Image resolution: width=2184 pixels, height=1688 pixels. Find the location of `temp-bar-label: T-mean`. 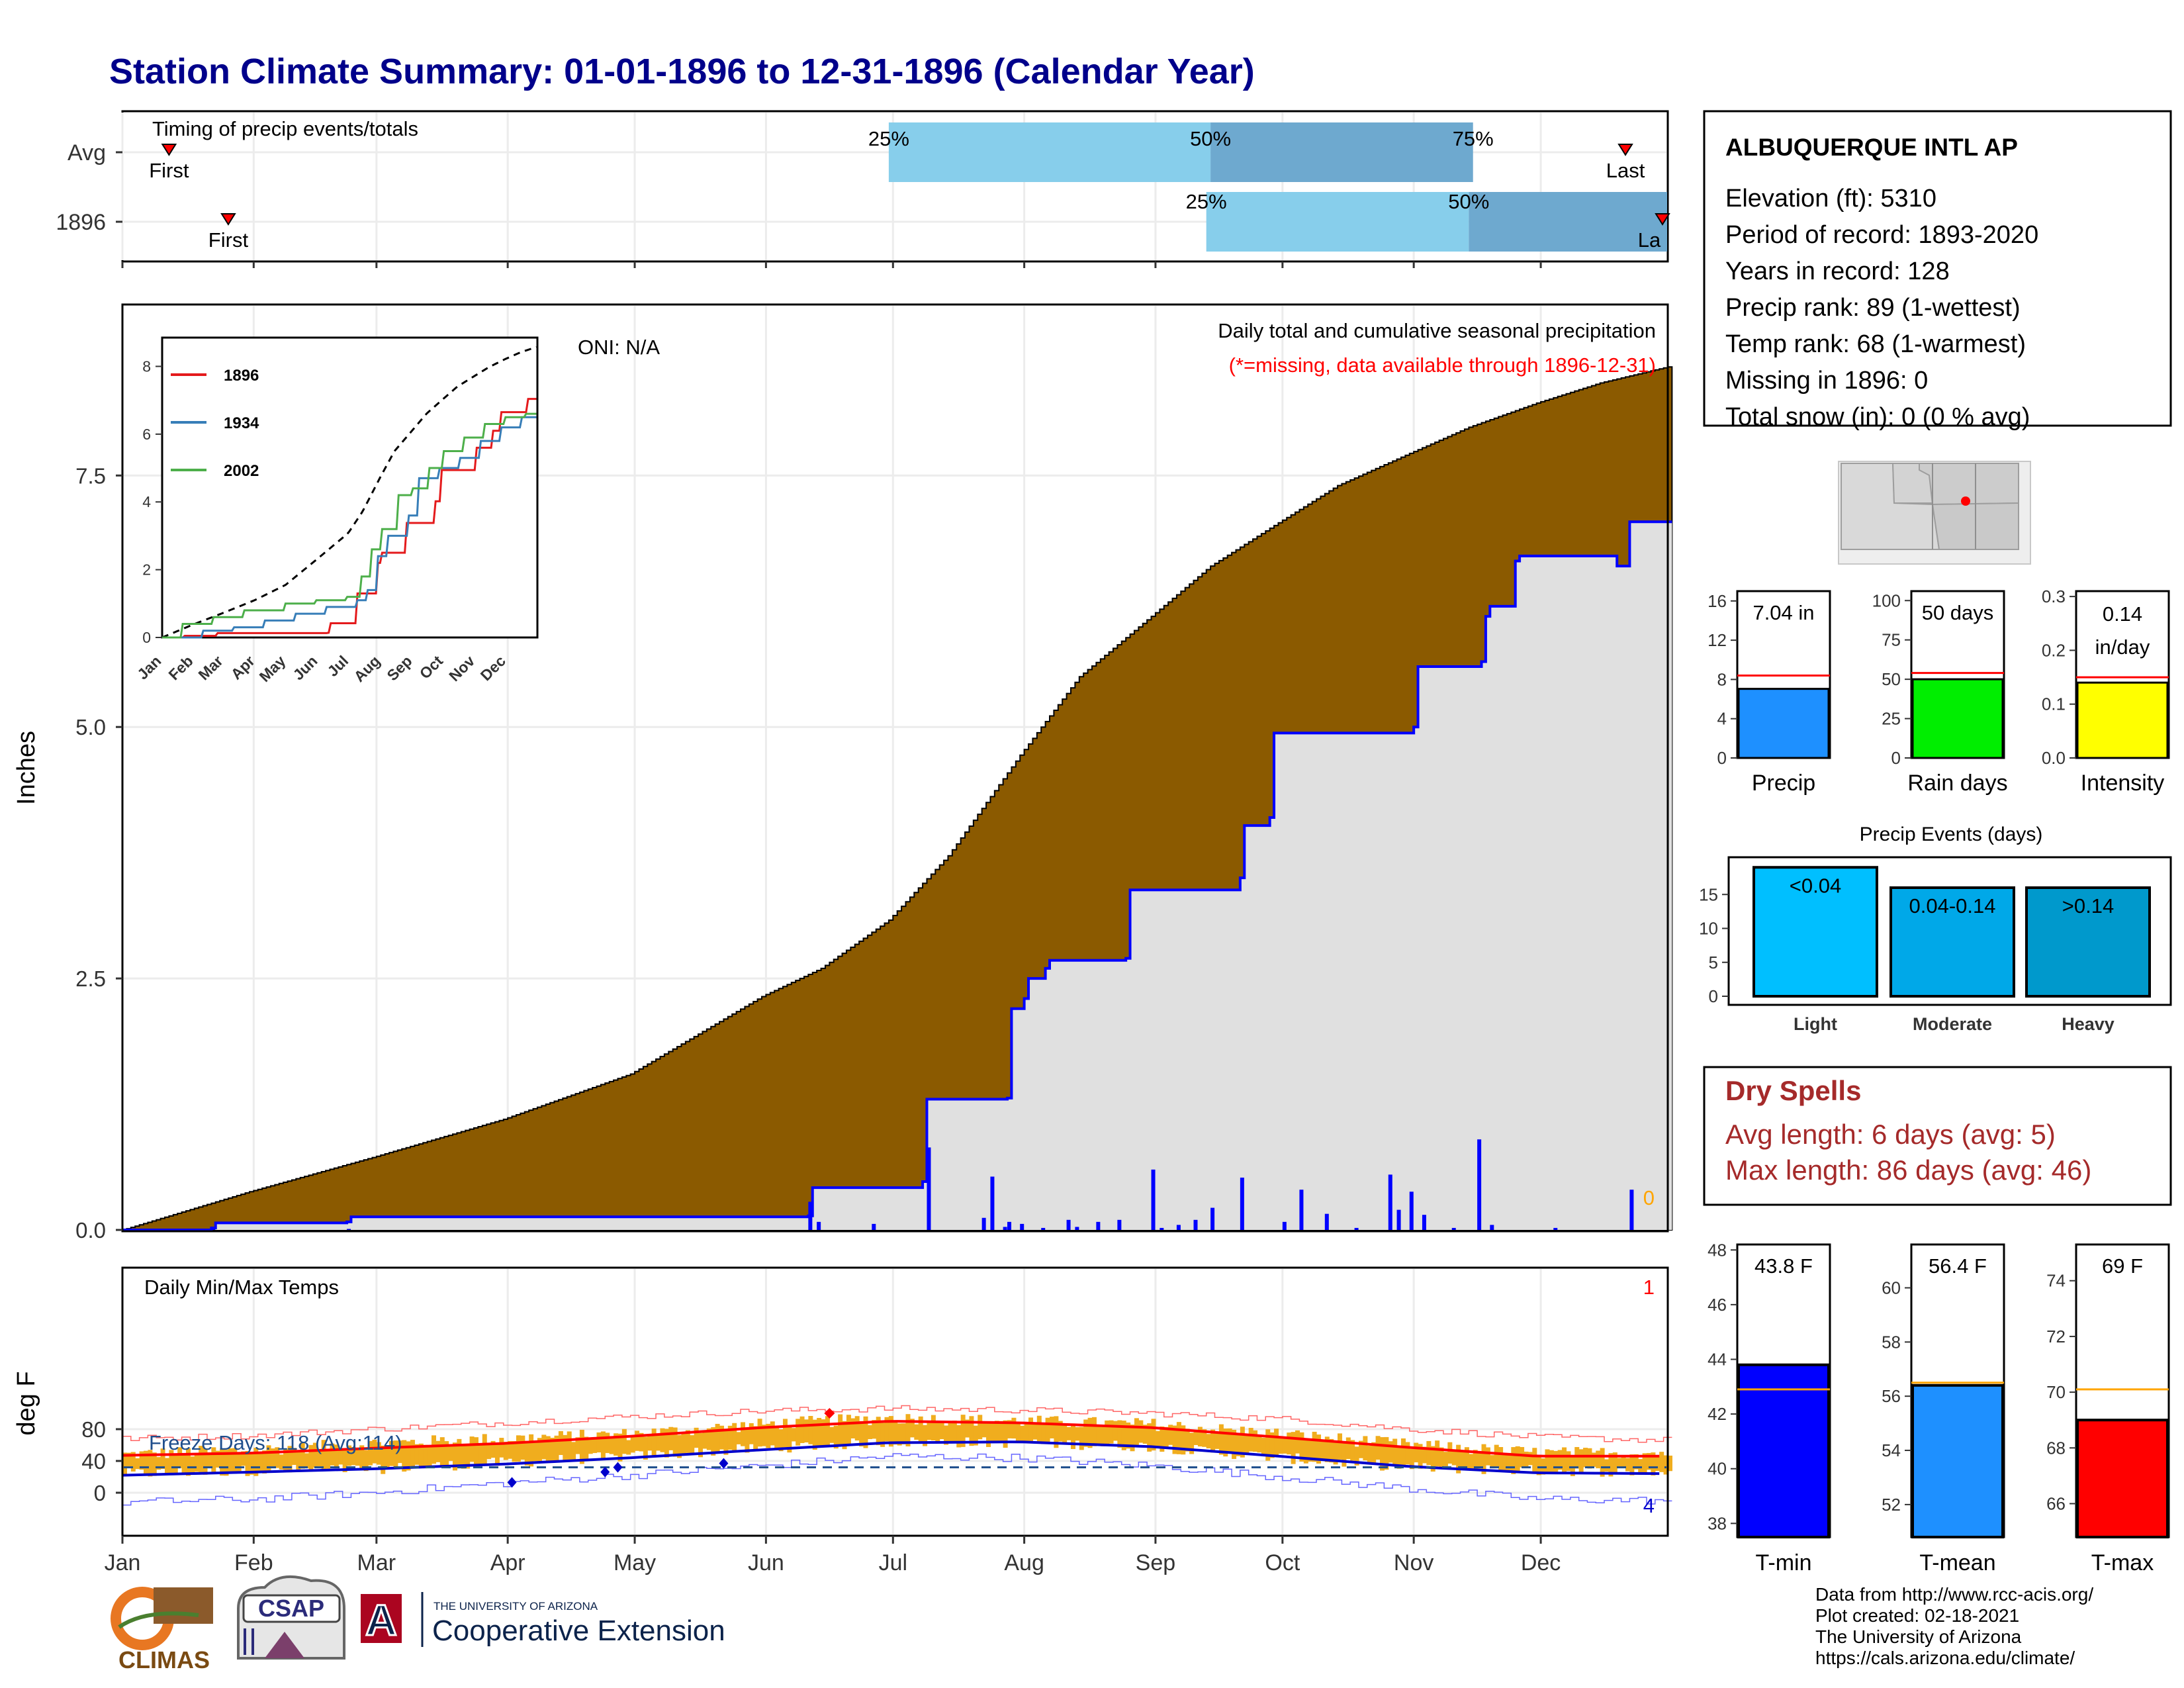

temp-bar-label: T-mean is located at coordinates (1957, 1562).